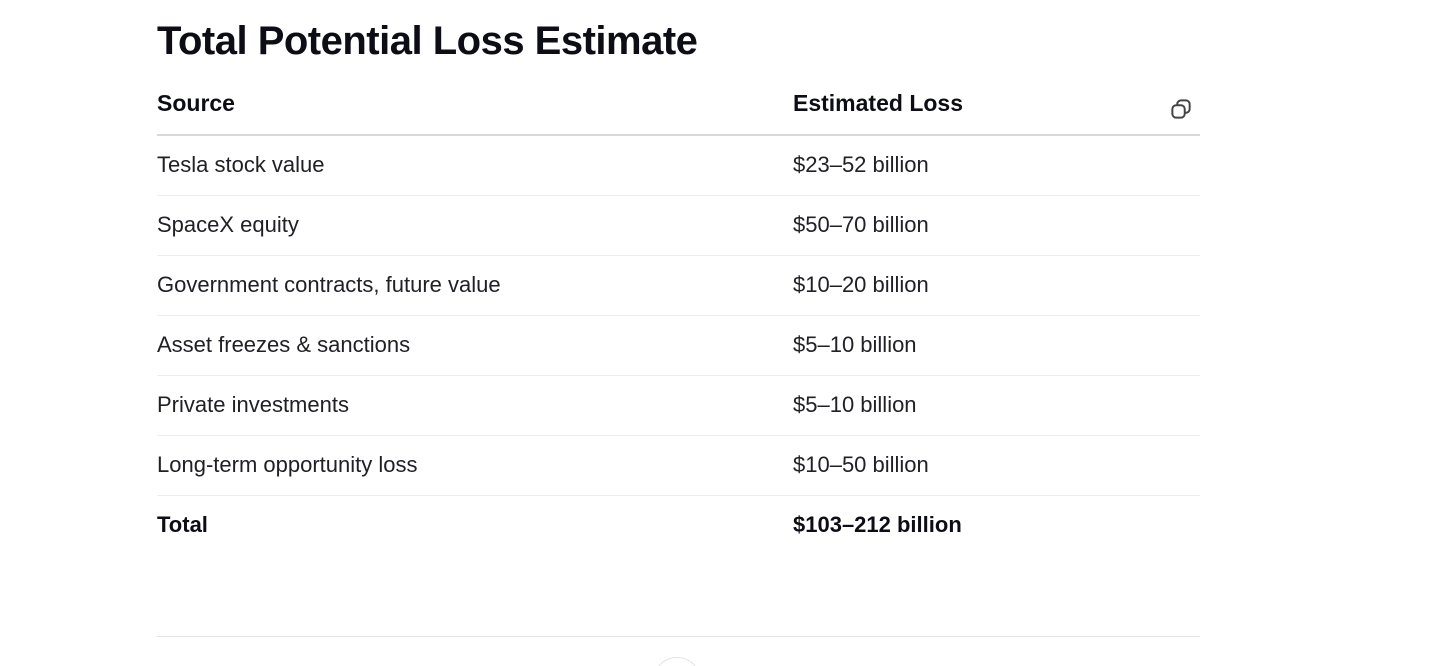 The height and width of the screenshot is (666, 1440). Describe the element at coordinates (182, 525) in the screenshot. I see `source-cell: Total` at that location.